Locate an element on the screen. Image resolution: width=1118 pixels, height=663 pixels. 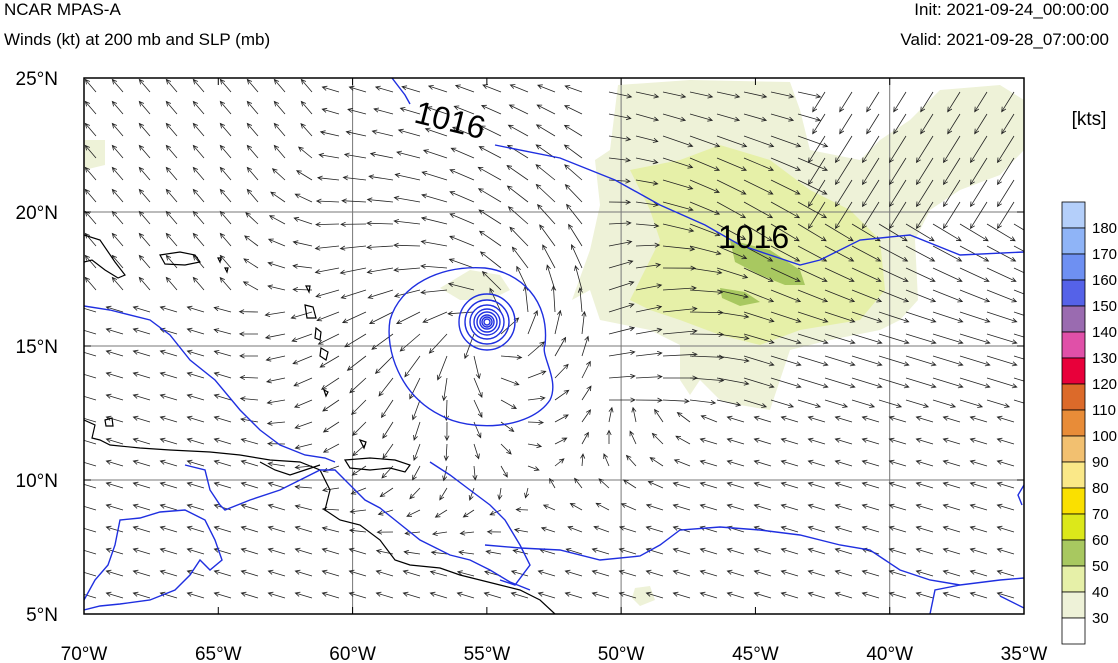
contour-labels: 1016 1016 is located at coordinates (600, 174).